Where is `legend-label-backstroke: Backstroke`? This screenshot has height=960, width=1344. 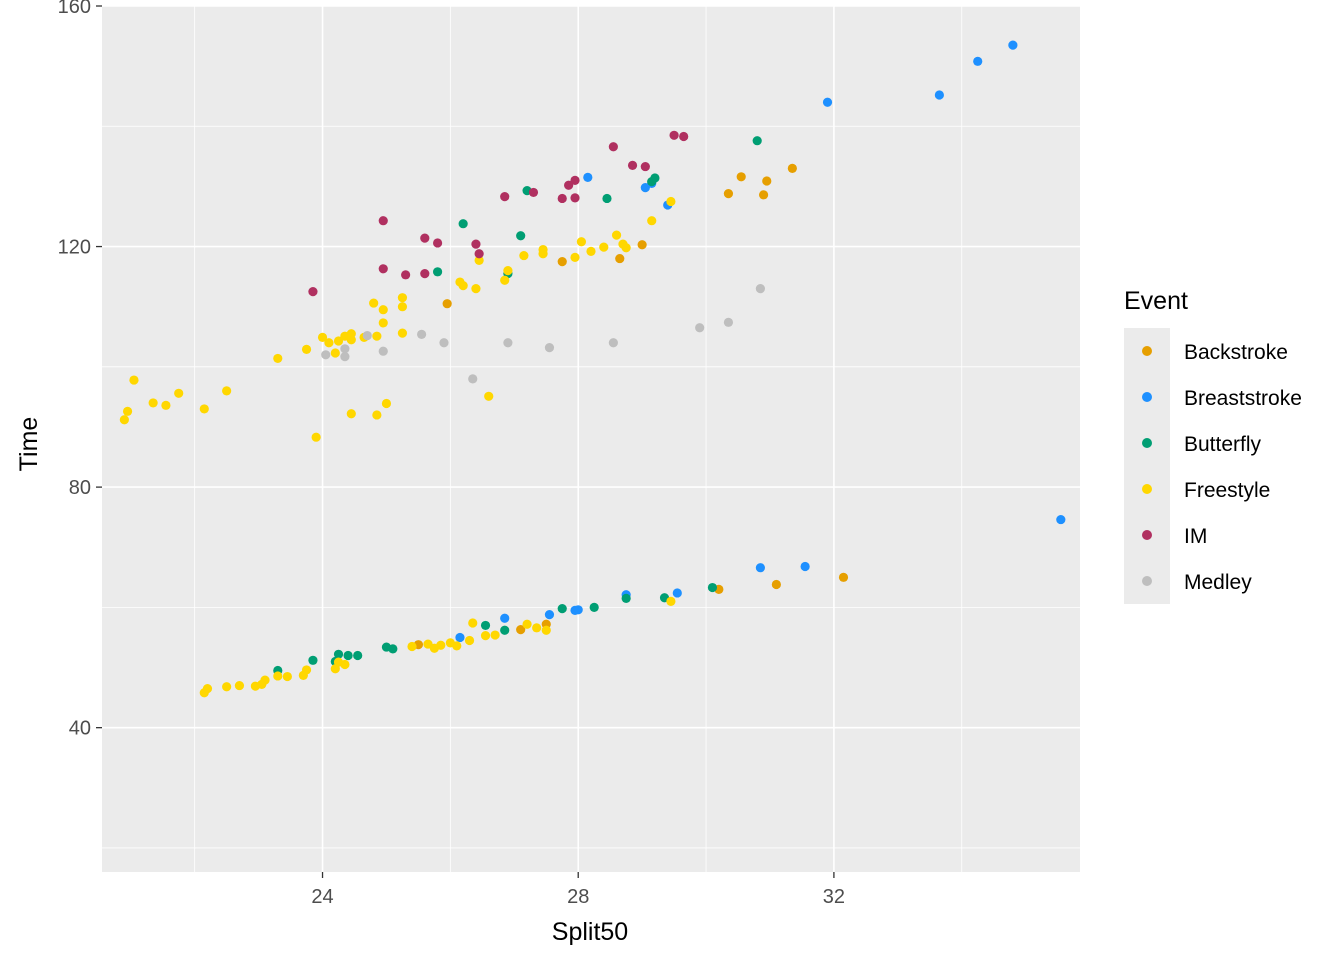 legend-label-backstroke: Backstroke is located at coordinates (1236, 352).